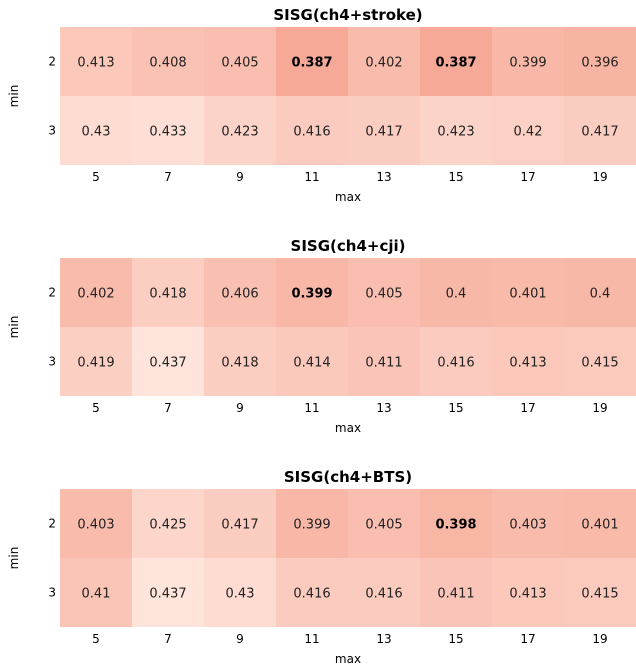 The height and width of the screenshot is (672, 636). I want to click on cell-value-label: 0.401, so click(599, 525).